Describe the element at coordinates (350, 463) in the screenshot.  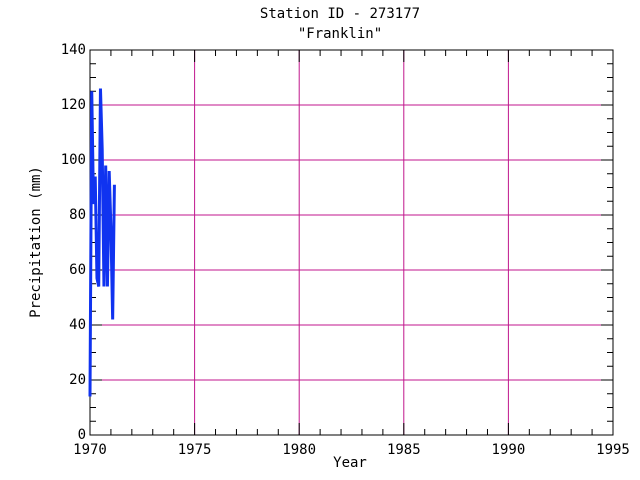
I see `x-axis-label: Year` at that location.